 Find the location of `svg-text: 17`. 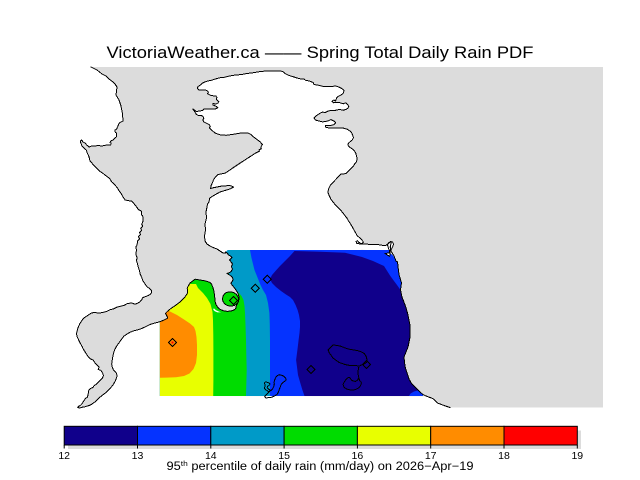

svg-text: 17 is located at coordinates (431, 456).